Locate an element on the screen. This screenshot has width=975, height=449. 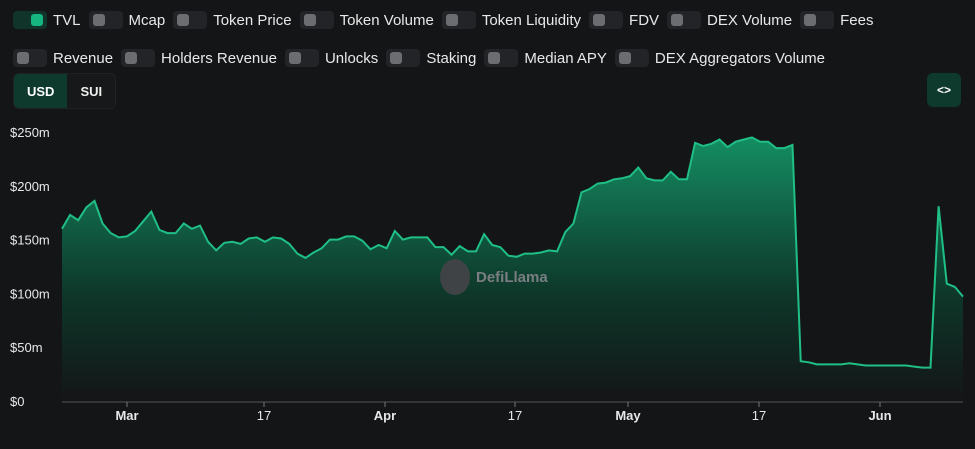
x-tick-label: Mar is located at coordinates (126, 415).